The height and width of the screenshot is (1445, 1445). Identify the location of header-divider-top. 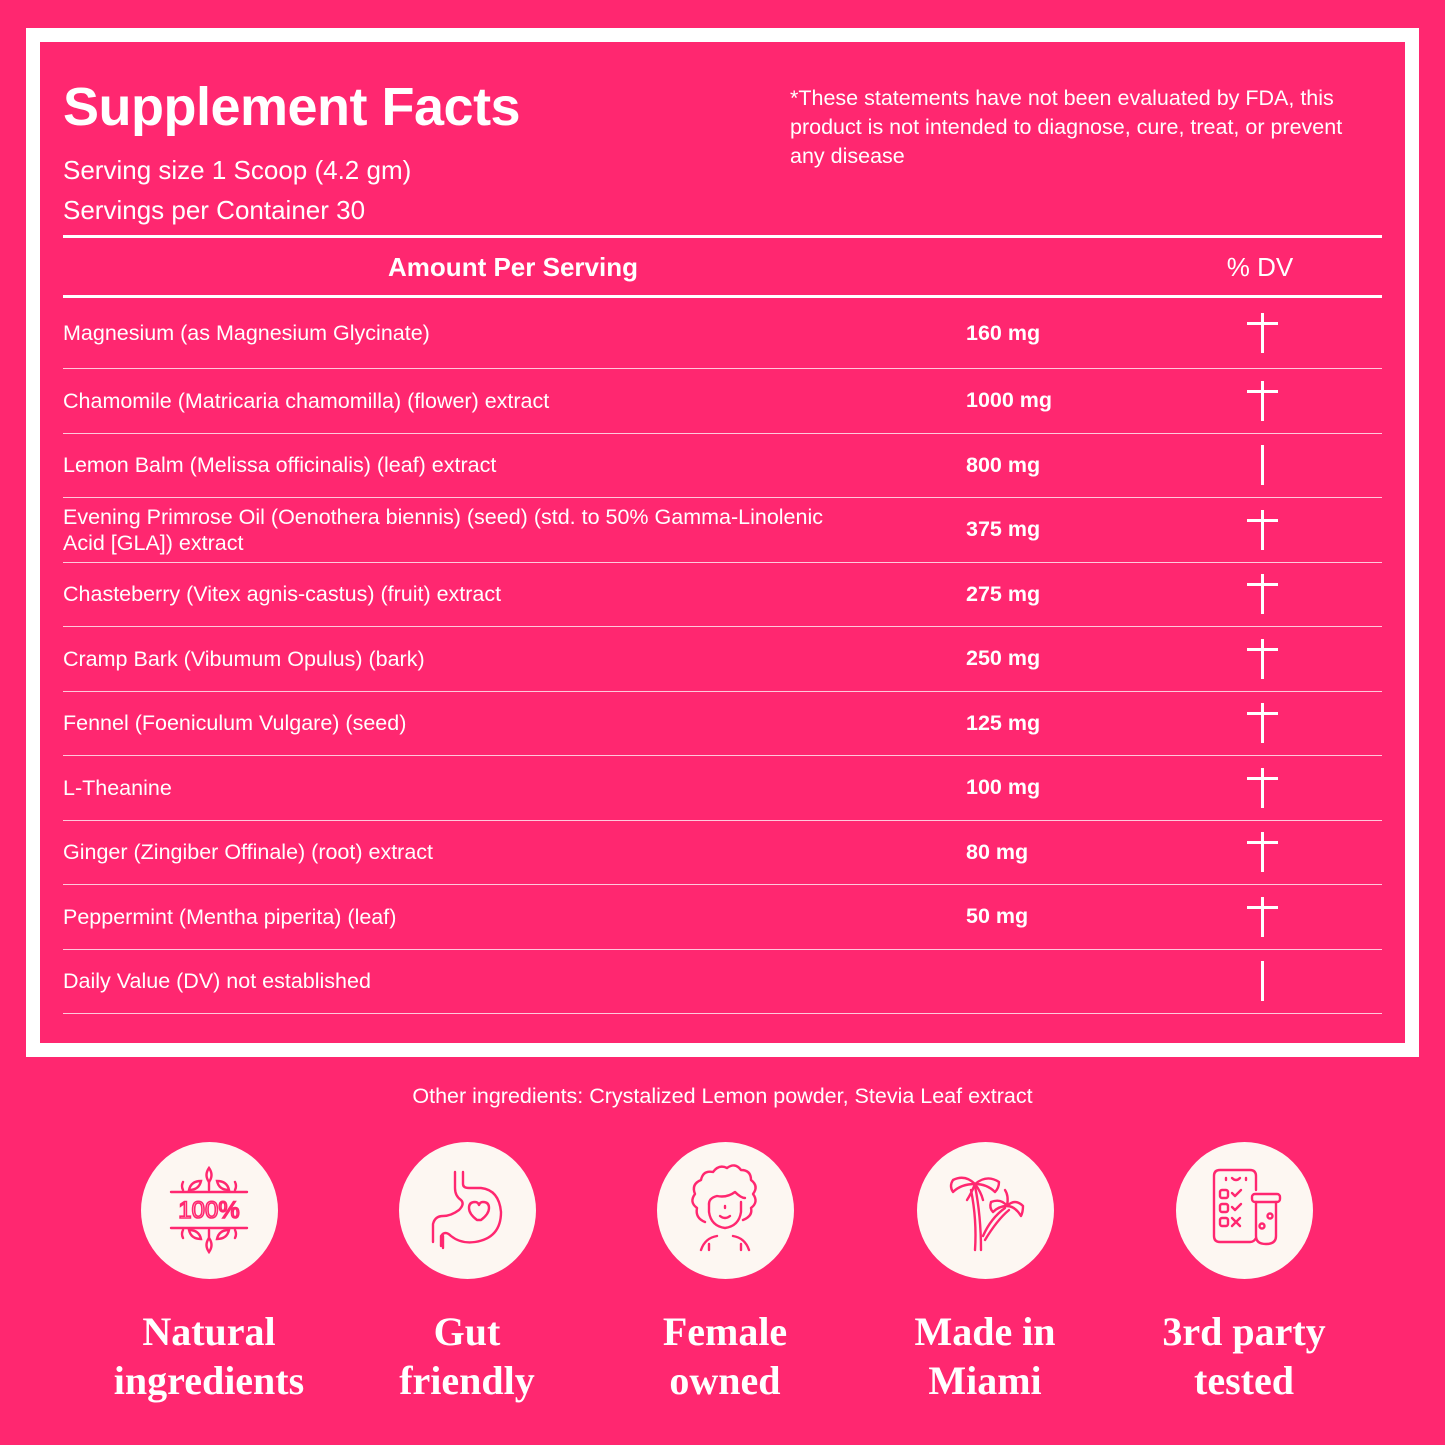
(722, 236).